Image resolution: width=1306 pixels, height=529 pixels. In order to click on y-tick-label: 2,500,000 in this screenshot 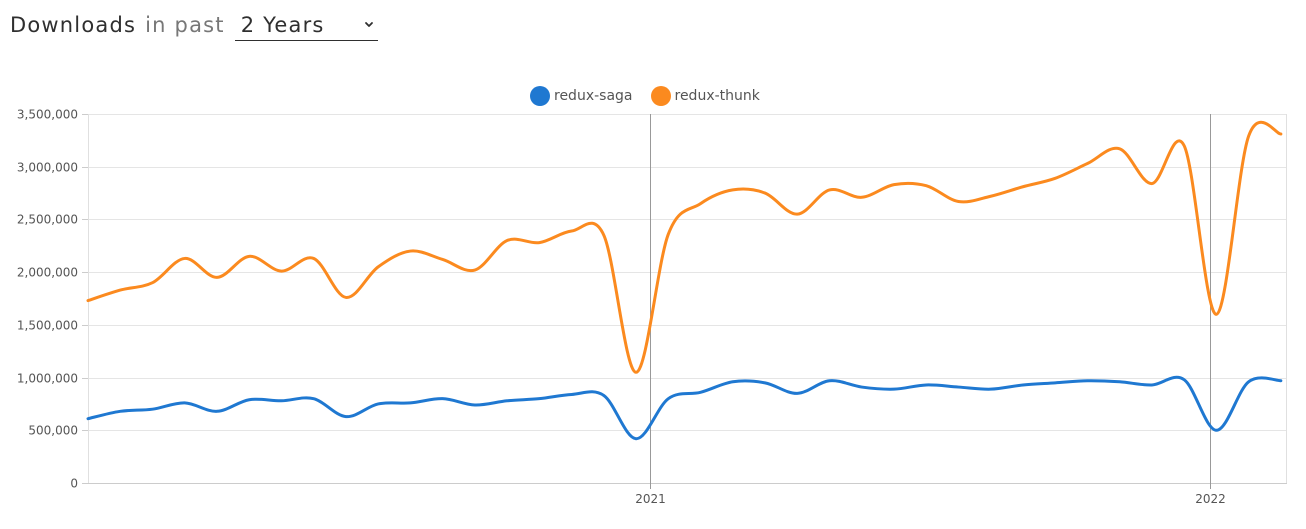, I will do `click(47, 220)`.